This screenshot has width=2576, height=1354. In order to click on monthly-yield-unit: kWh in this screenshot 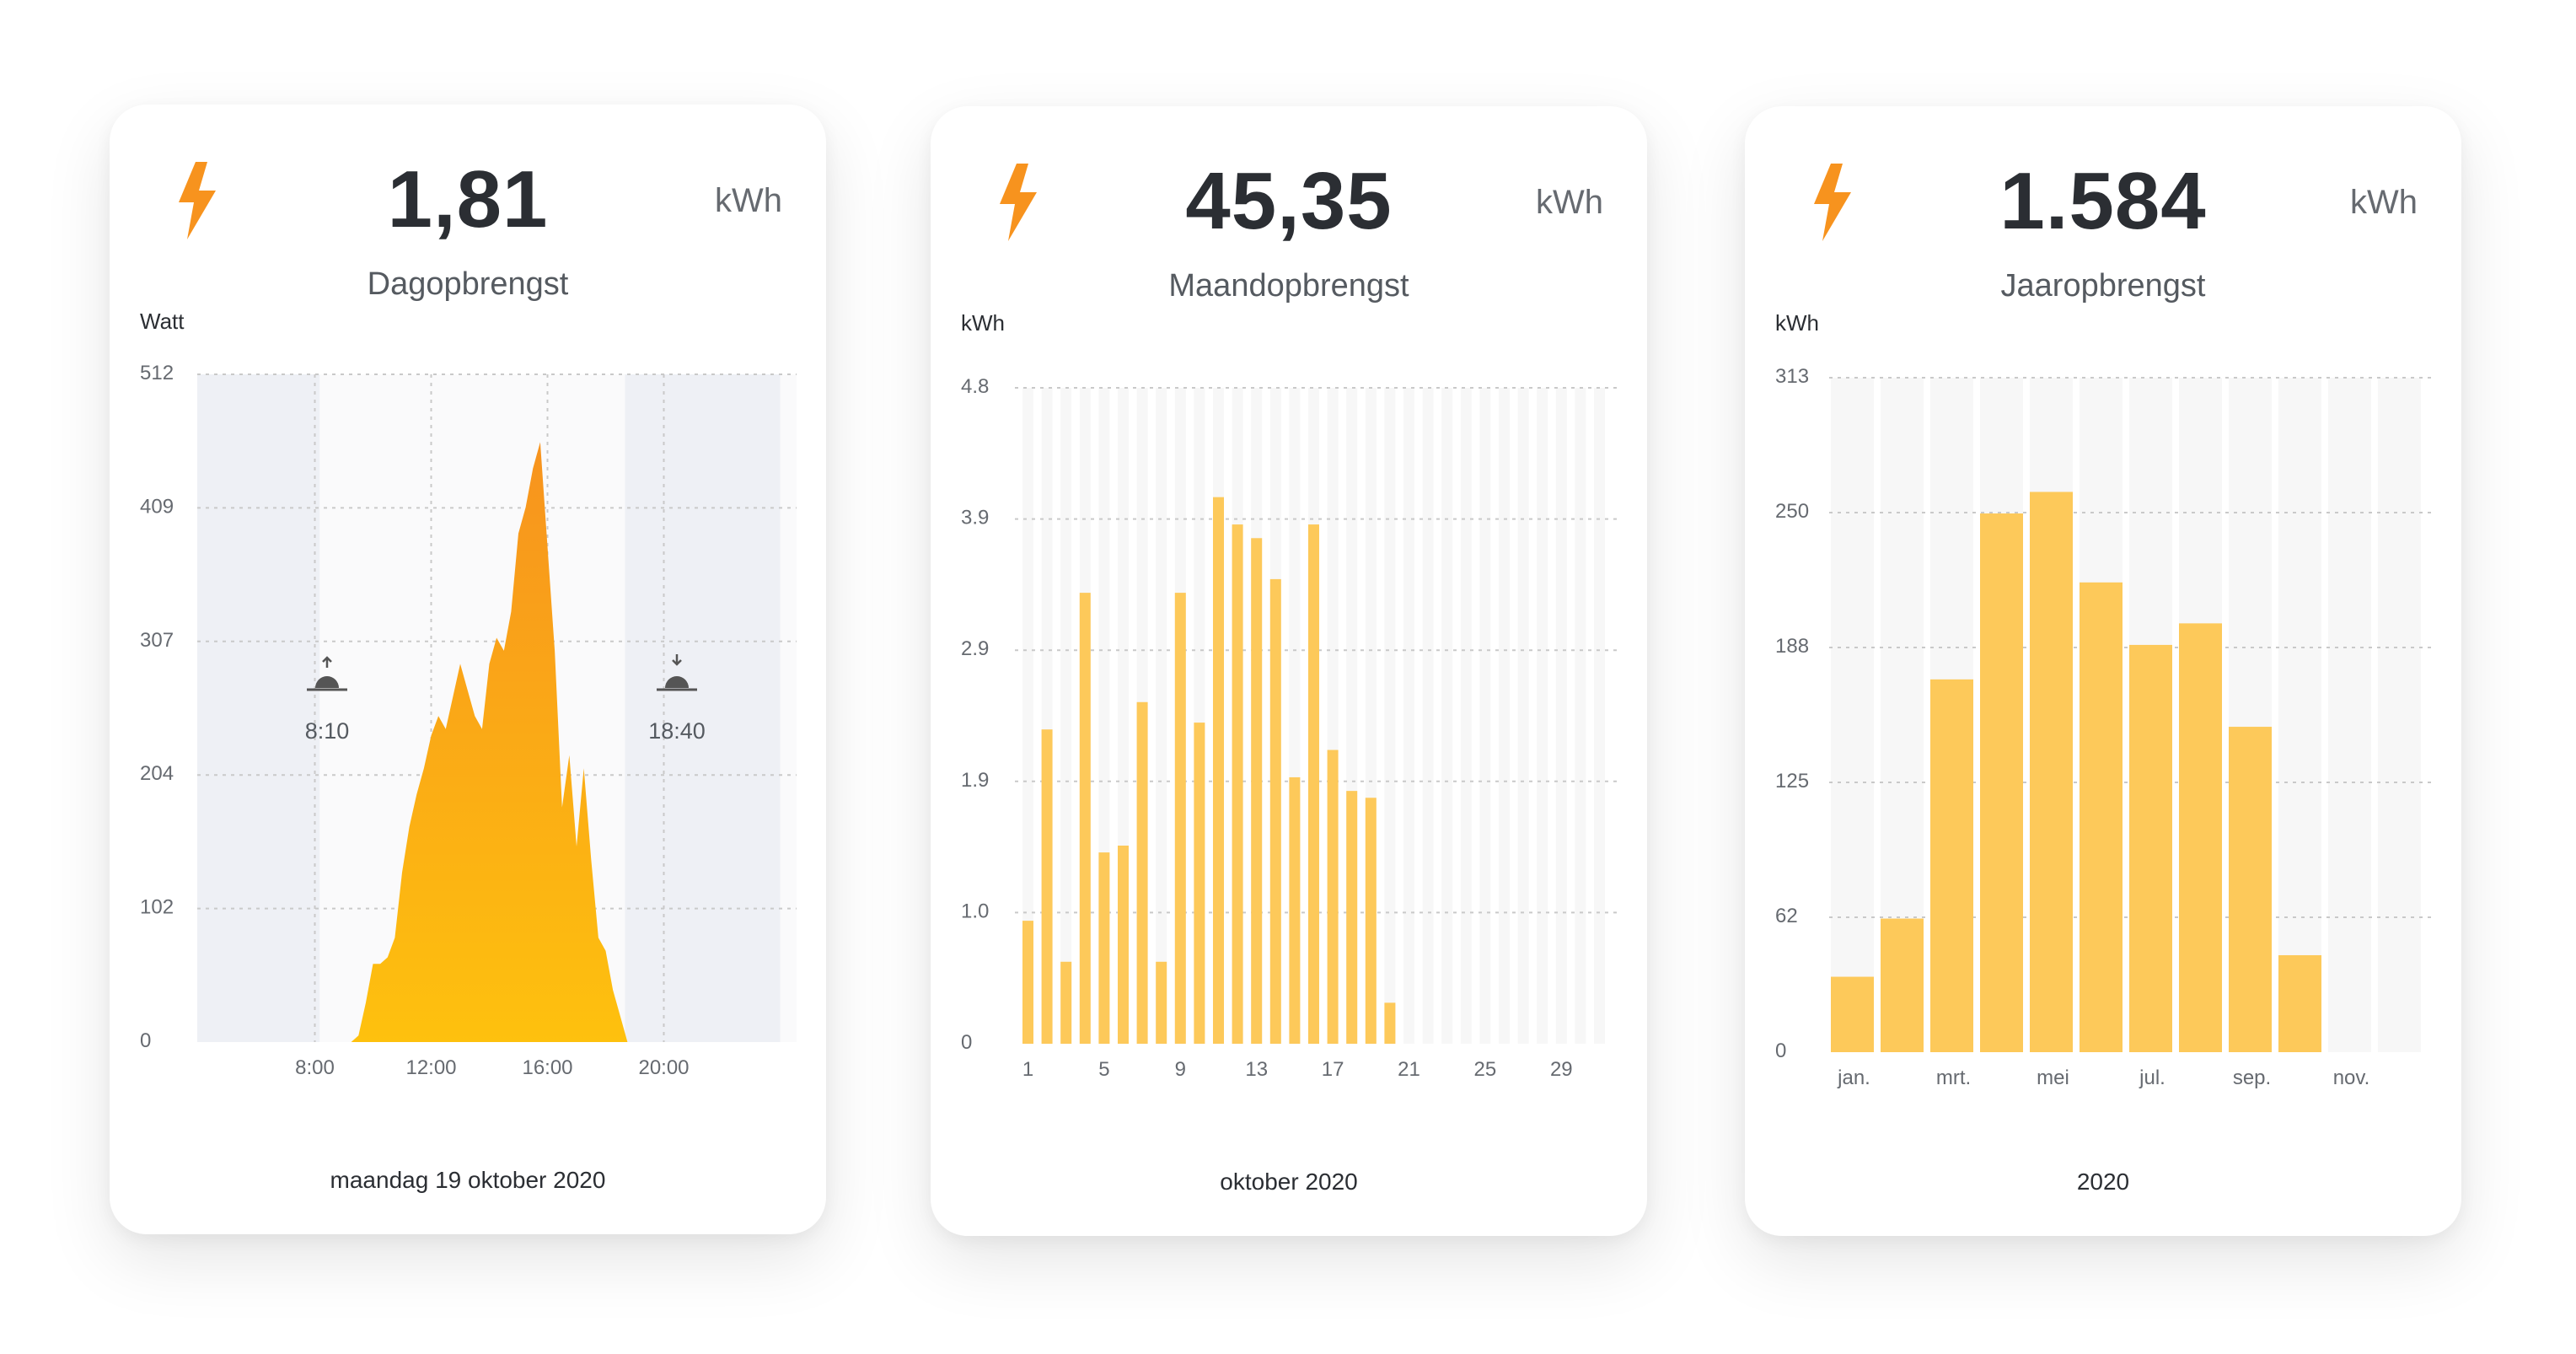, I will do `click(1569, 202)`.